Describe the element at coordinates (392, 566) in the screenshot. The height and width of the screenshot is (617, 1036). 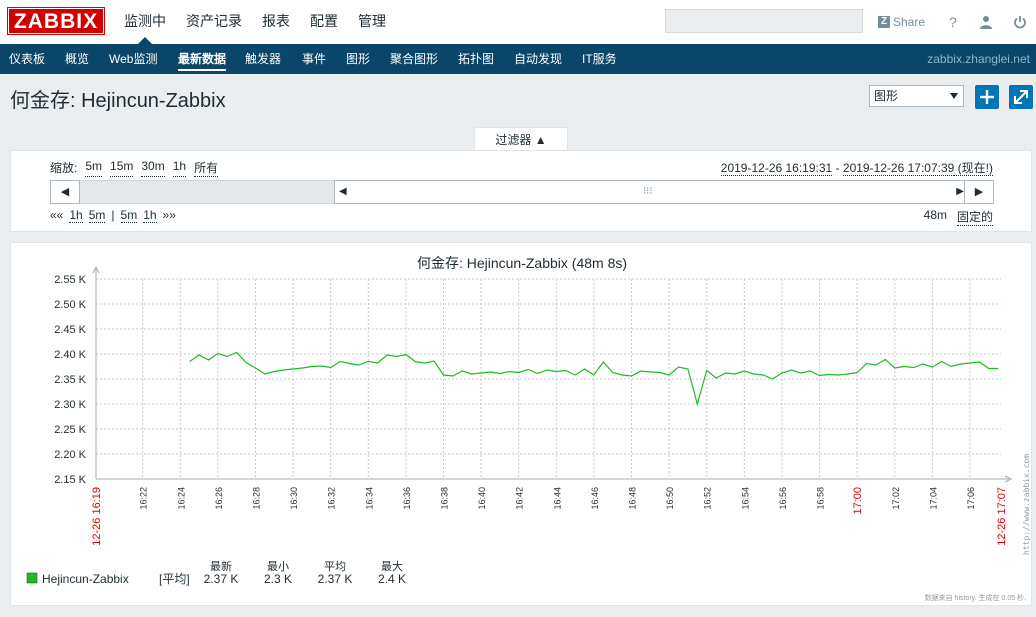
I see `legend-col-label: 最大` at that location.